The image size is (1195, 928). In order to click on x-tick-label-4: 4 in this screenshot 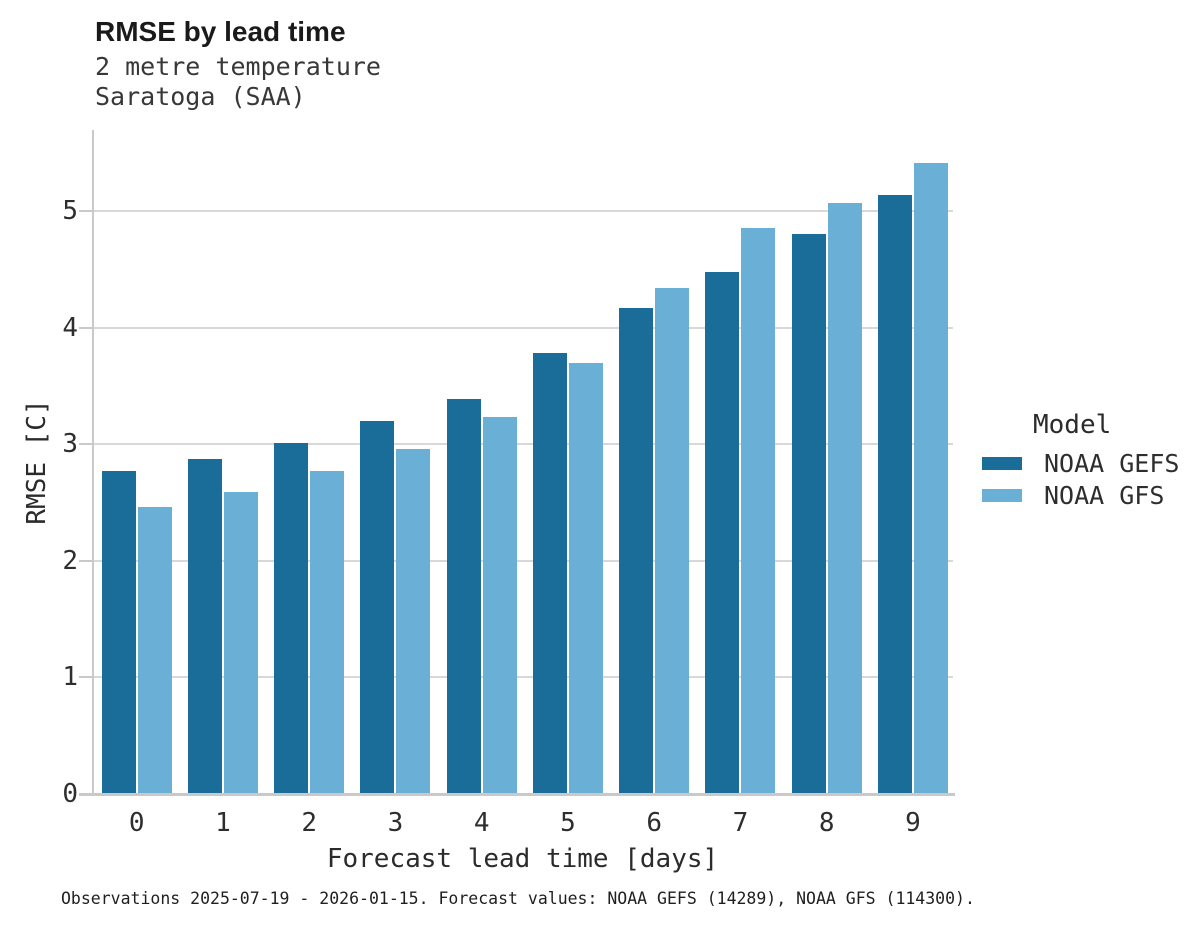, I will do `click(481, 823)`.